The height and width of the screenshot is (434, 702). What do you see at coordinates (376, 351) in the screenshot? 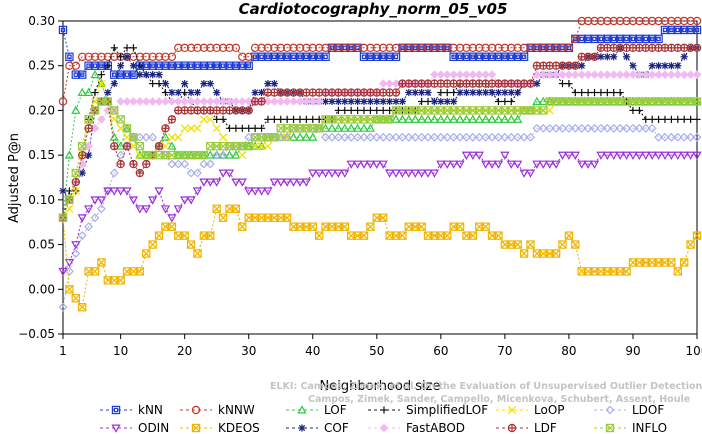
I see `x-tick-label: 50` at bounding box center [376, 351].